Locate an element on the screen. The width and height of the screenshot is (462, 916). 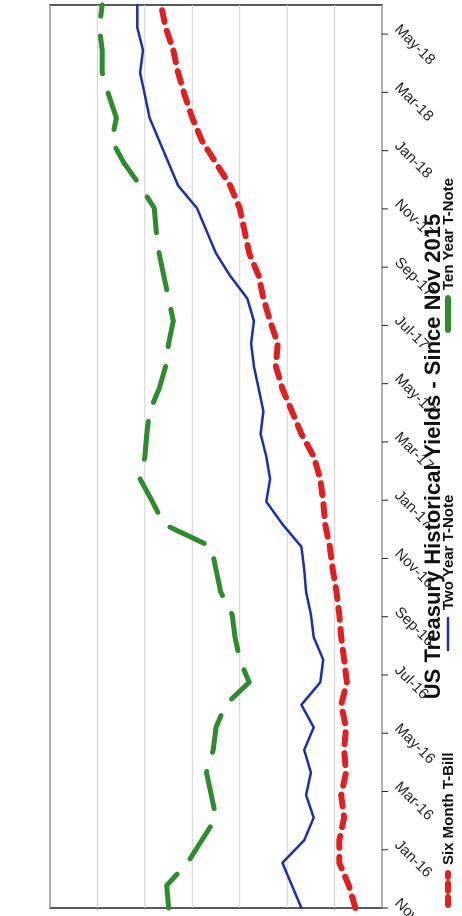
x-tick-label: Mar-16 is located at coordinates (414, 801).